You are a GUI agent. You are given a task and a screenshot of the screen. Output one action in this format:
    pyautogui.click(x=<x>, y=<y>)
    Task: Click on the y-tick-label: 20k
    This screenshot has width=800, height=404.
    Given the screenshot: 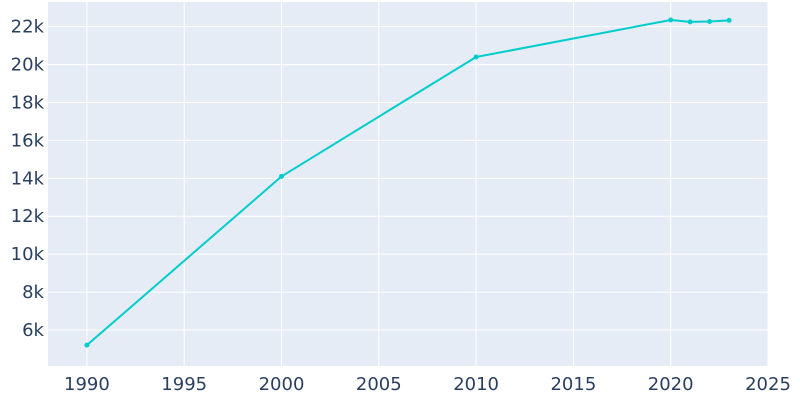 What is the action you would take?
    pyautogui.click(x=28, y=65)
    